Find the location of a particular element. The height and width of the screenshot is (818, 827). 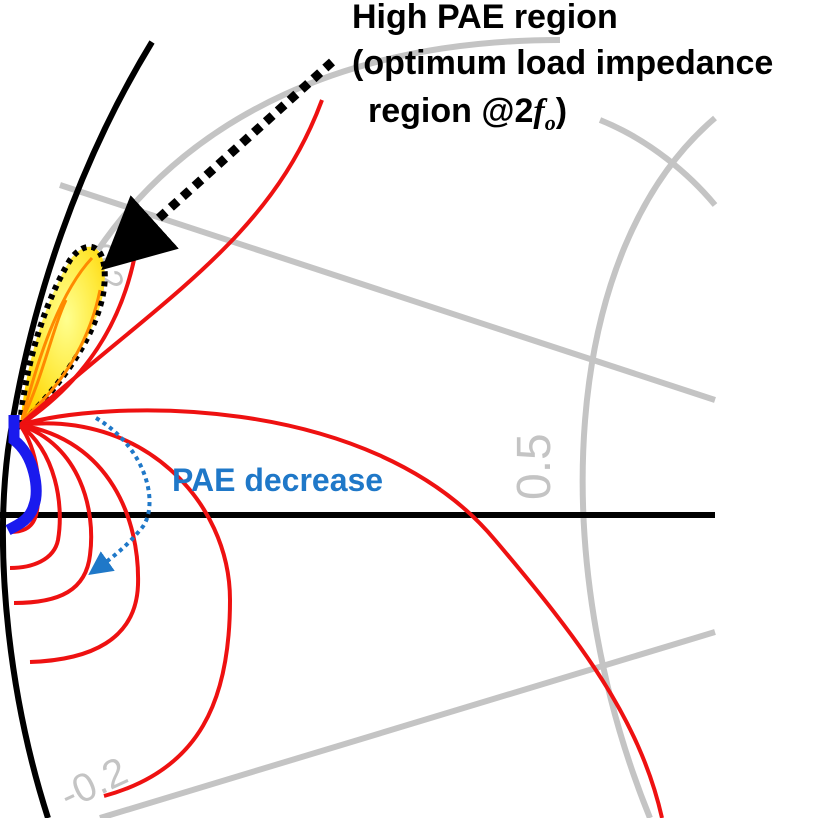

annotation-line1: High PAE region is located at coordinates (485, 18).